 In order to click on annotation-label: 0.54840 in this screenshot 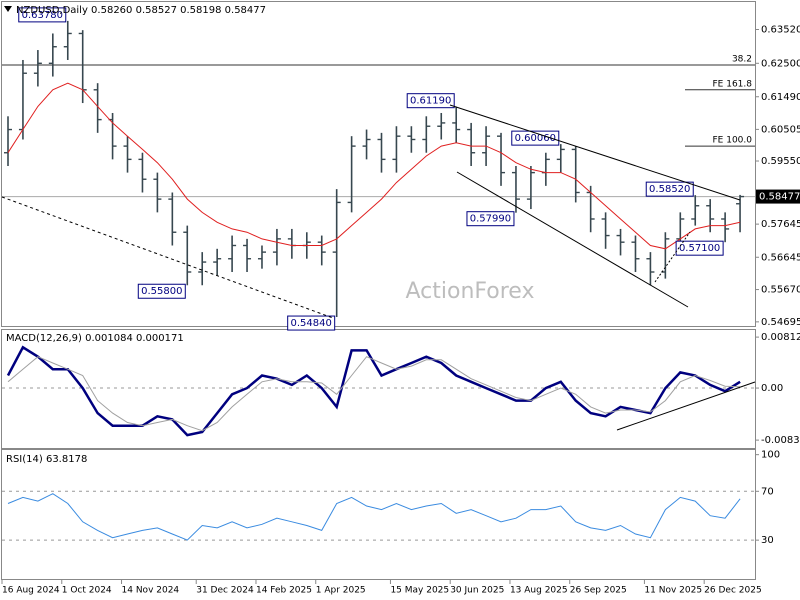, I will do `click(311, 323)`.